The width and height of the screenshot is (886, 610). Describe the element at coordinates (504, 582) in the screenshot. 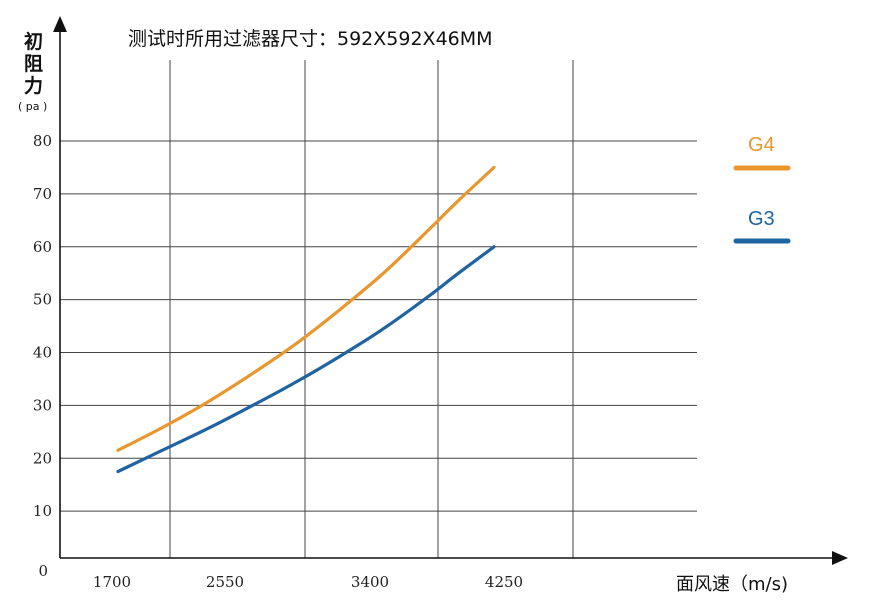

I see `x-tick-label: 4250` at that location.